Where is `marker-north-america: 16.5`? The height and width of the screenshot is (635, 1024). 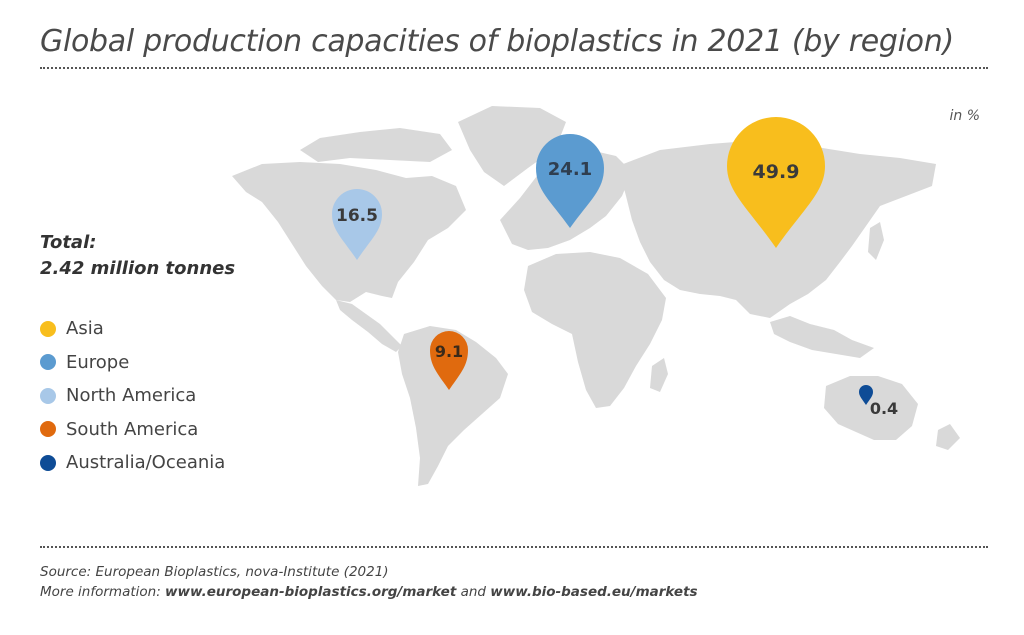 marker-north-america: 16.5 is located at coordinates (357, 224).